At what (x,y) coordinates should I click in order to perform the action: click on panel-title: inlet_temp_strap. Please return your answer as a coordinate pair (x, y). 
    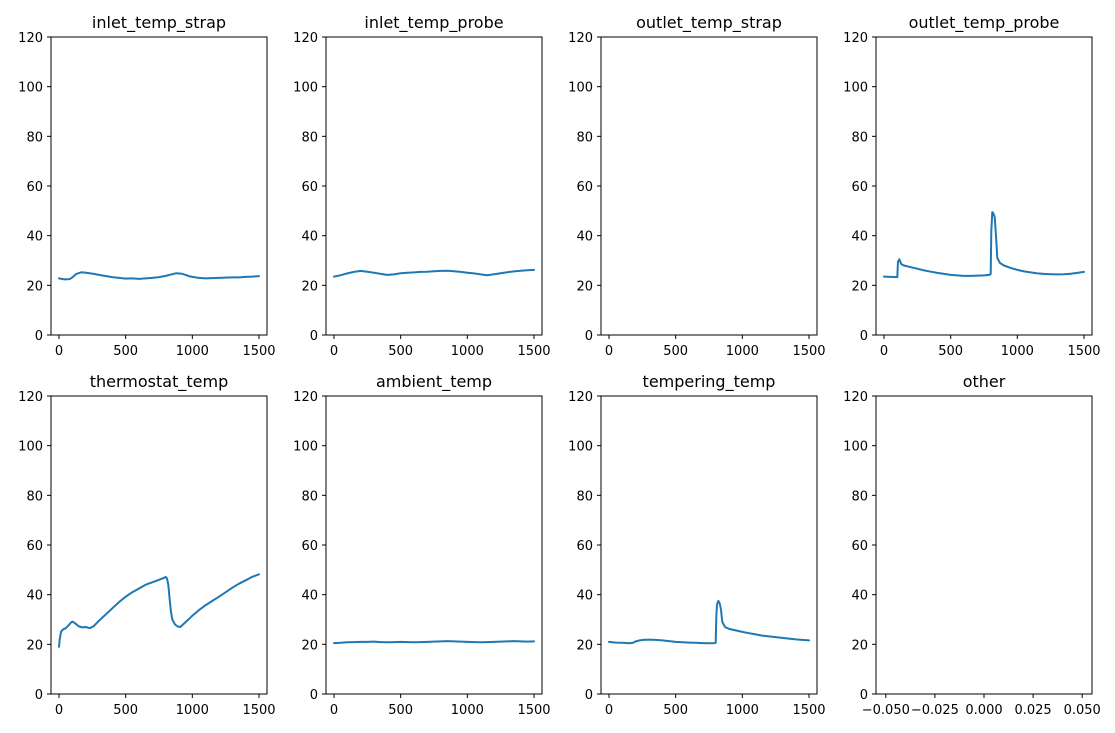
    Looking at the image, I should click on (159, 23).